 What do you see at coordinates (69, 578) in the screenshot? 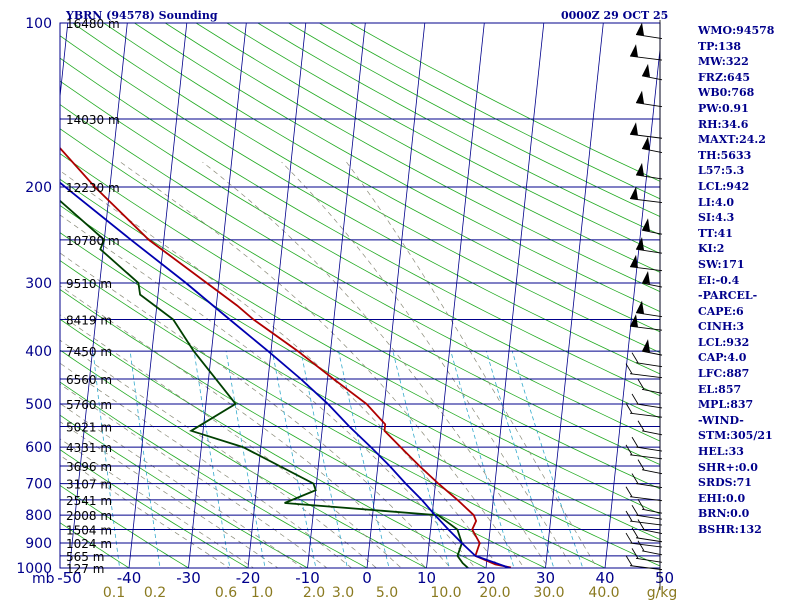
I see `temperature-tick-label: -50` at bounding box center [69, 578].